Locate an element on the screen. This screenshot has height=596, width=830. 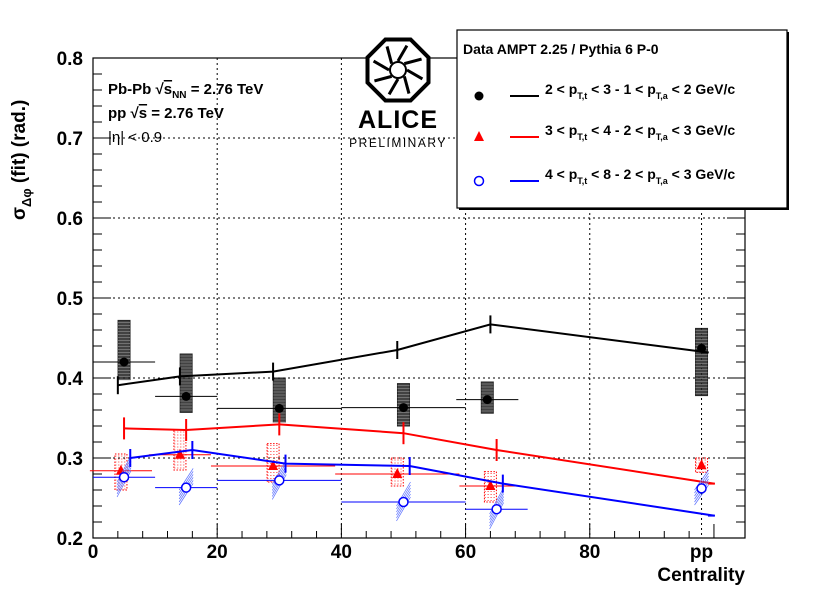
annotation-eta: |η| < 0.9 is located at coordinates (135, 137).